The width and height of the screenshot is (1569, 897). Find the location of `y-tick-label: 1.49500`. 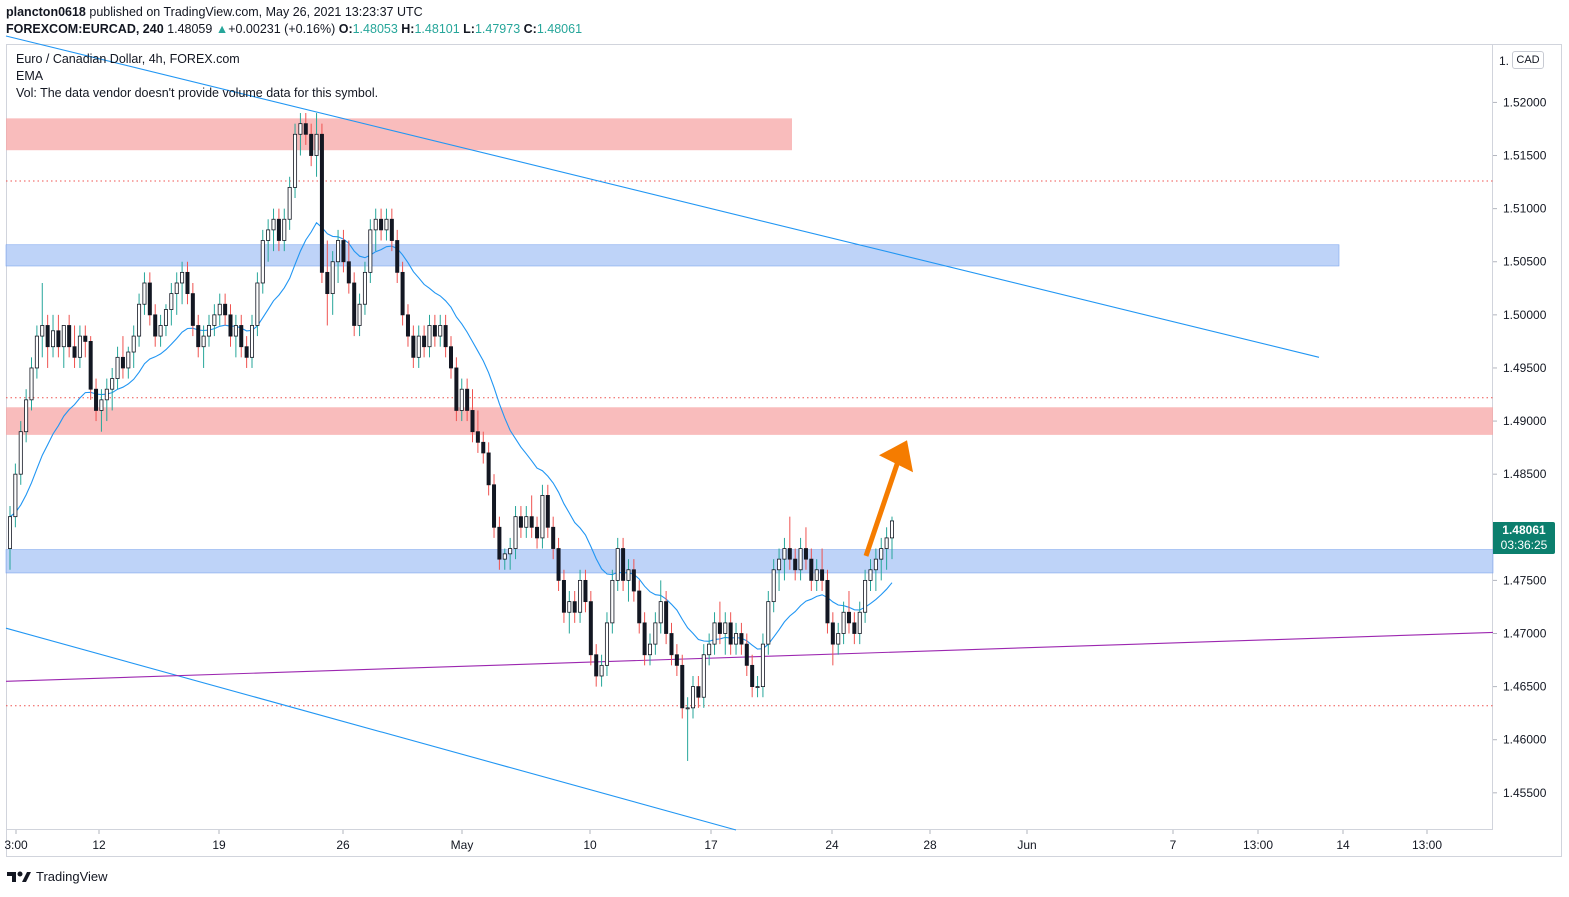

y-tick-label: 1.49500 is located at coordinates (1525, 368).